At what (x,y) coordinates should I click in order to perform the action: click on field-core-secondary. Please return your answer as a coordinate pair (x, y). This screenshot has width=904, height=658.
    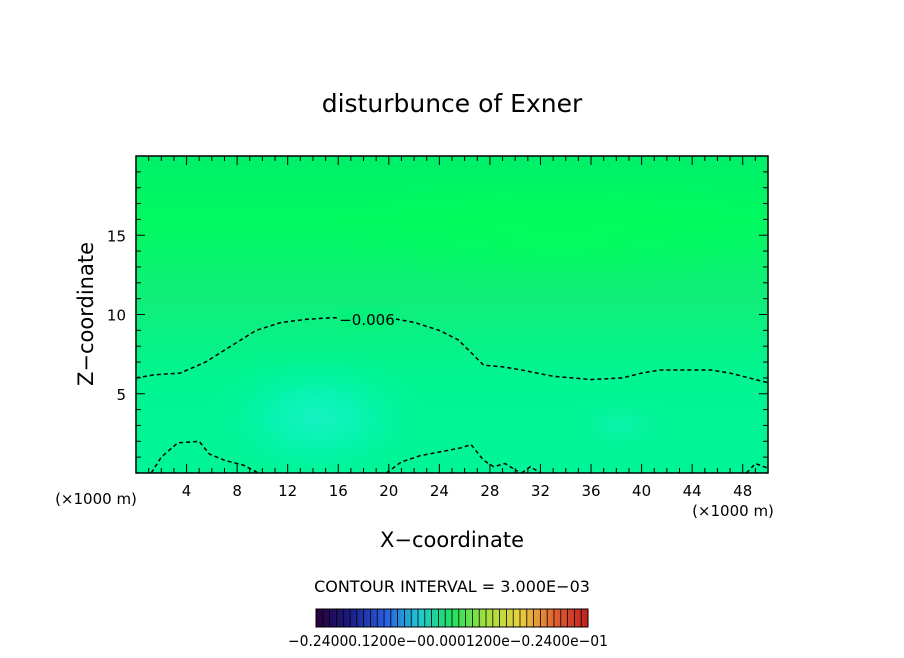
    Looking at the image, I should click on (620, 425).